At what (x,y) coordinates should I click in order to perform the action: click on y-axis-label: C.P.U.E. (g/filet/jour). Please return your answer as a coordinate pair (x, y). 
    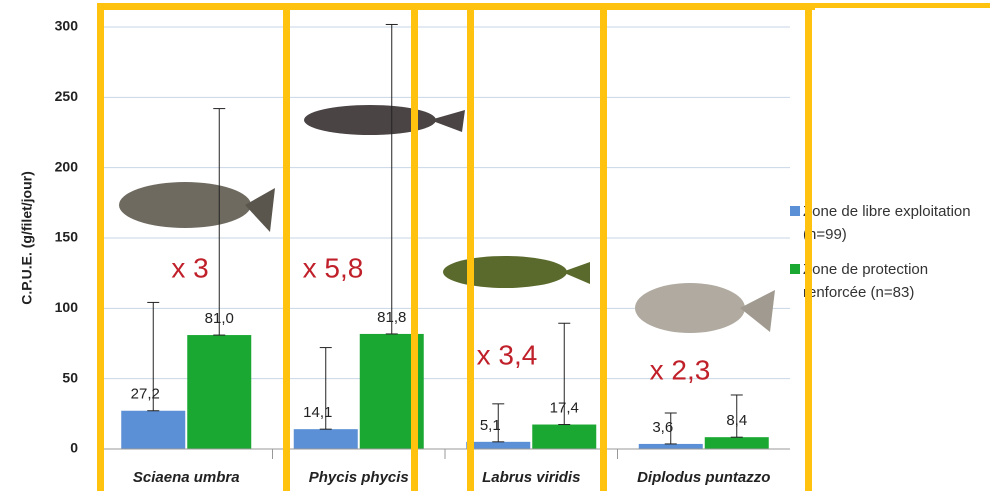
    Looking at the image, I should click on (27, 238).